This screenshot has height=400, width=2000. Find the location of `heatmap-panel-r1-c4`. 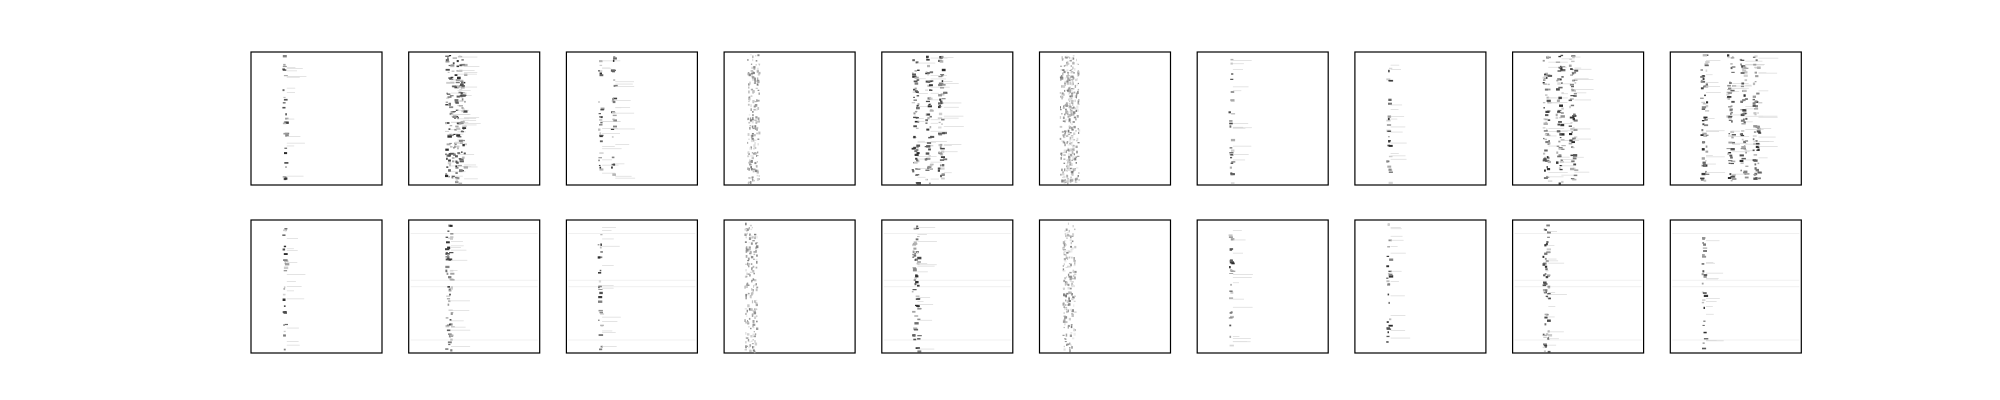

heatmap-panel-r1-c4 is located at coordinates (789, 118).